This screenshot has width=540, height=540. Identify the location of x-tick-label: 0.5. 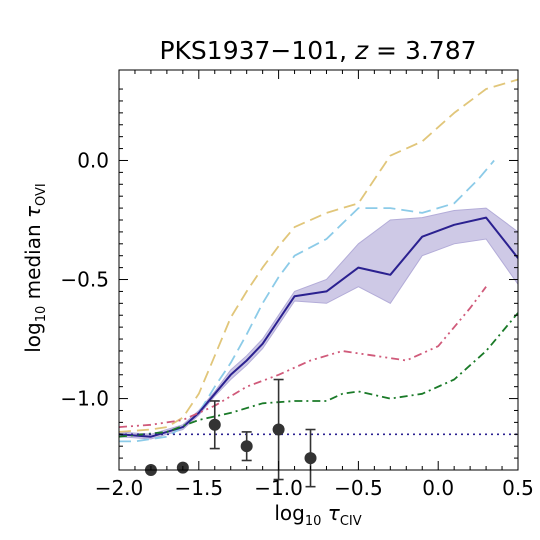
(518, 488).